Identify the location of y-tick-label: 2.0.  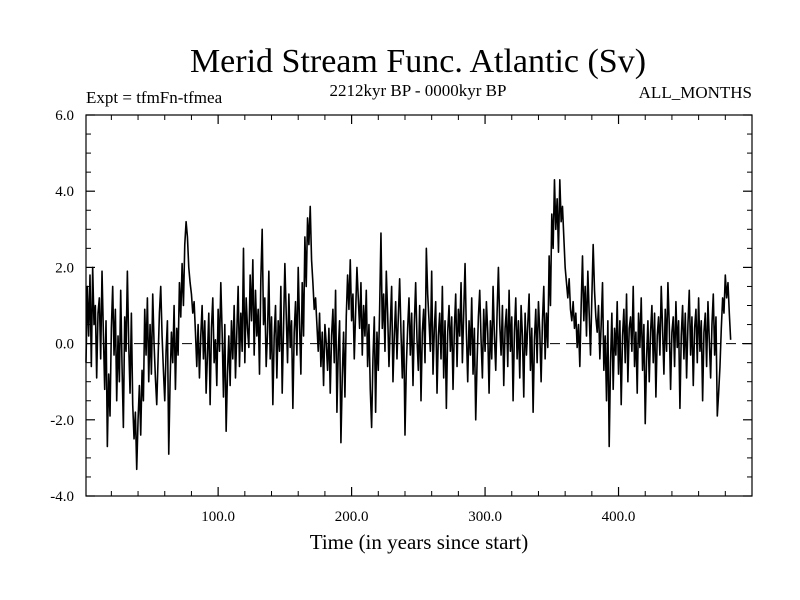
(64, 268).